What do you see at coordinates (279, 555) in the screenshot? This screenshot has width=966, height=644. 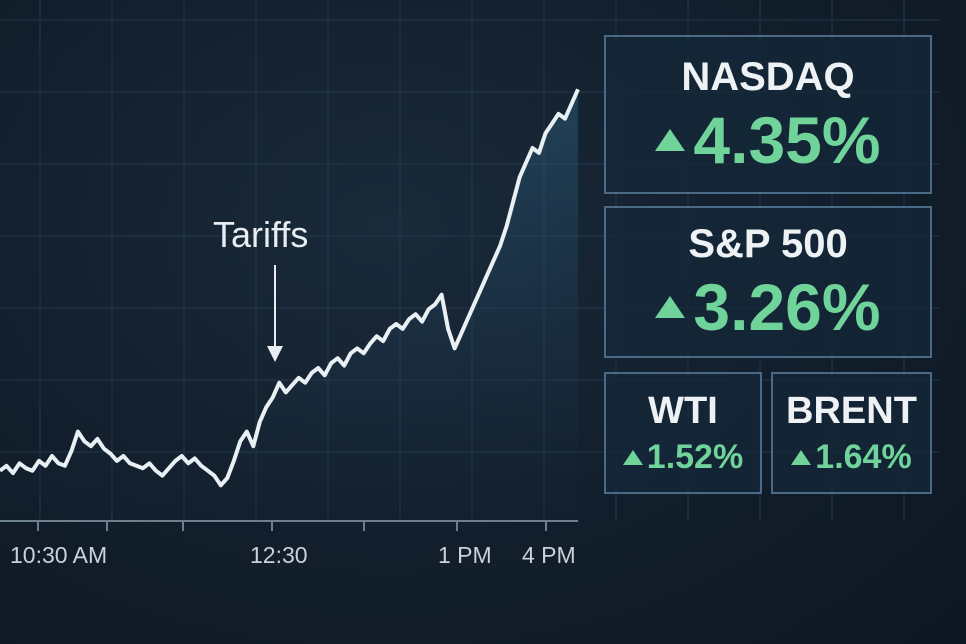 I see `x-tick-label: 12:30` at bounding box center [279, 555].